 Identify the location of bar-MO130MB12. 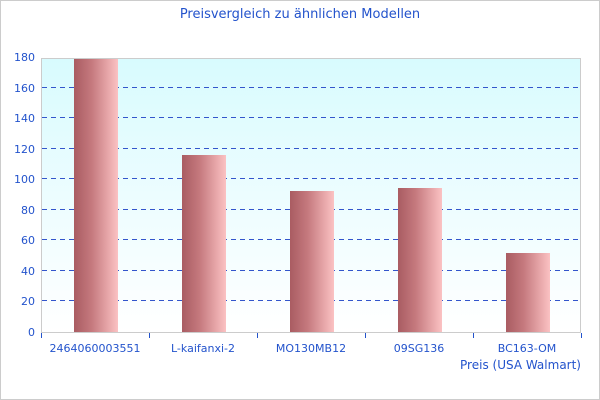
(312, 261).